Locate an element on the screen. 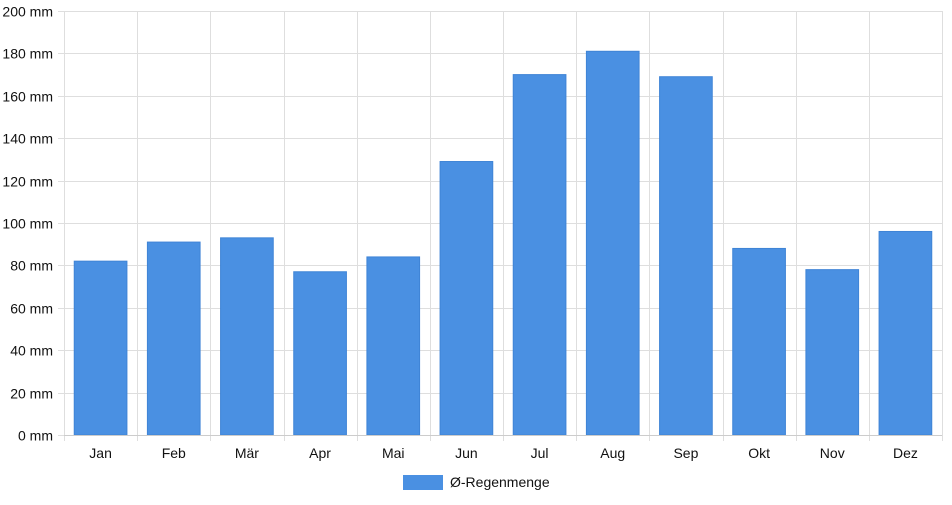 The width and height of the screenshot is (952, 505). y-tick-label: 100 mm is located at coordinates (27, 224).